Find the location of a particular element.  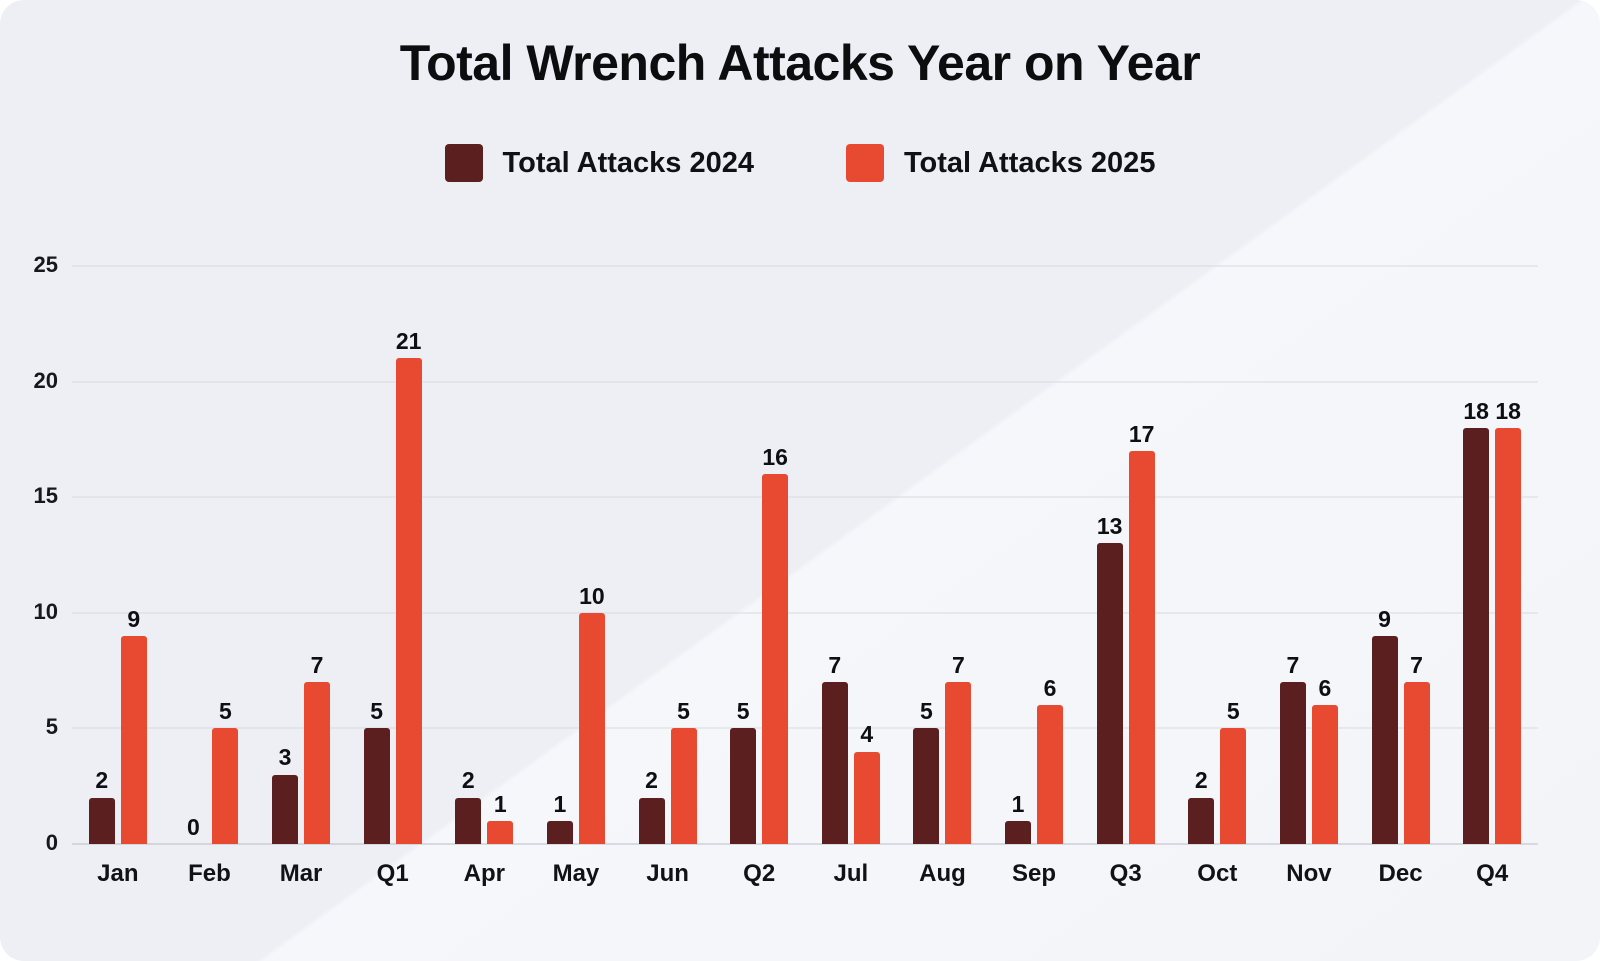

bar-column: 16 is located at coordinates (775, 555).